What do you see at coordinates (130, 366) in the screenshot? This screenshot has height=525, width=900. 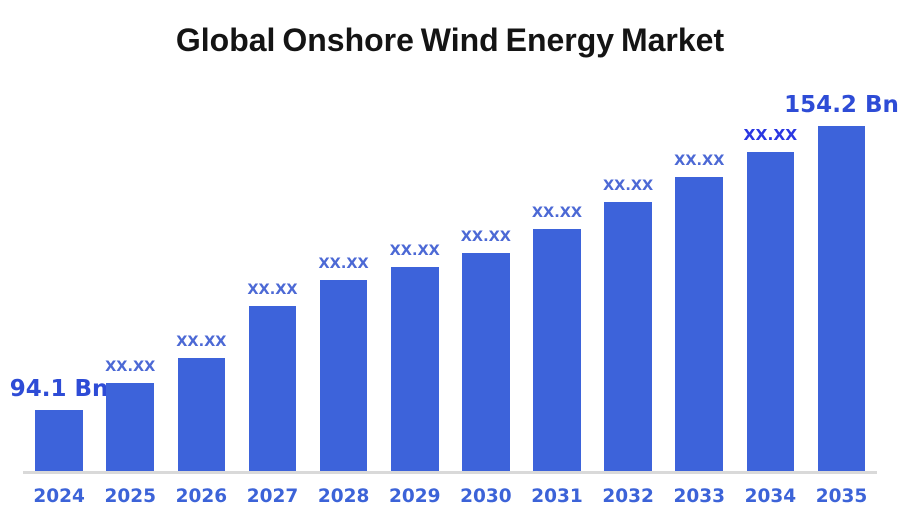 I see `value-label-2025: XX.XX` at bounding box center [130, 366].